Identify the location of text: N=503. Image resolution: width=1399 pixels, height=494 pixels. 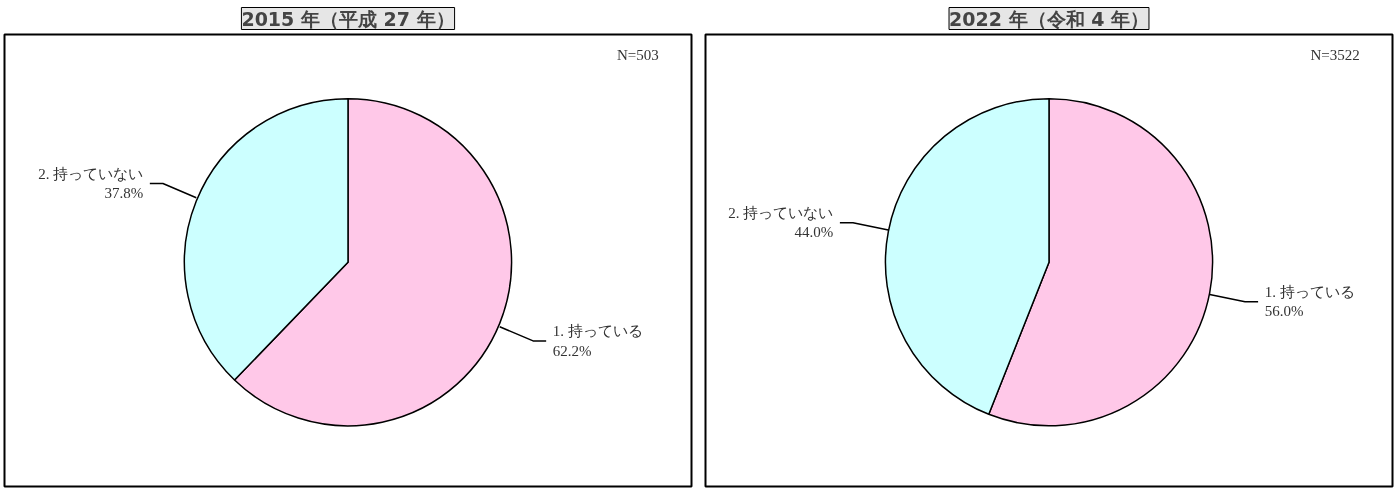
(637, 55).